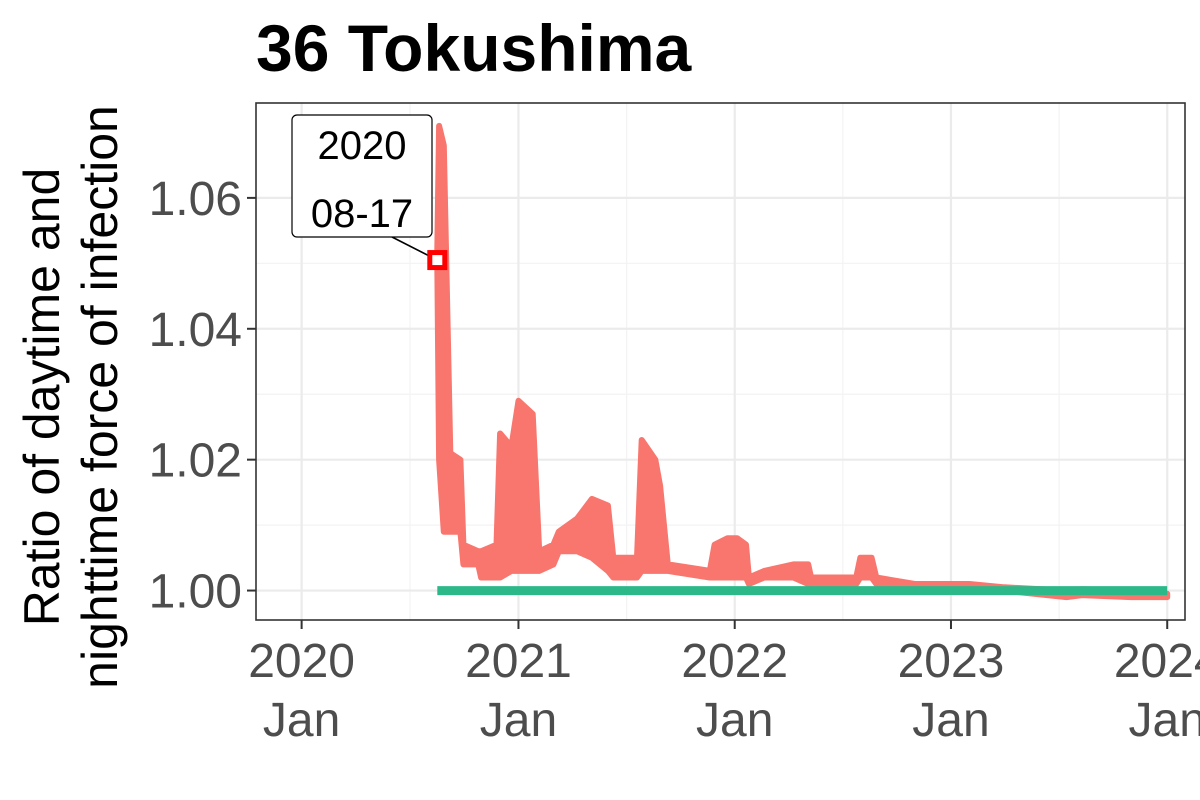 The height and width of the screenshot is (800, 1200). What do you see at coordinates (195, 592) in the screenshot?
I see `y-tick-label: 1.00` at bounding box center [195, 592].